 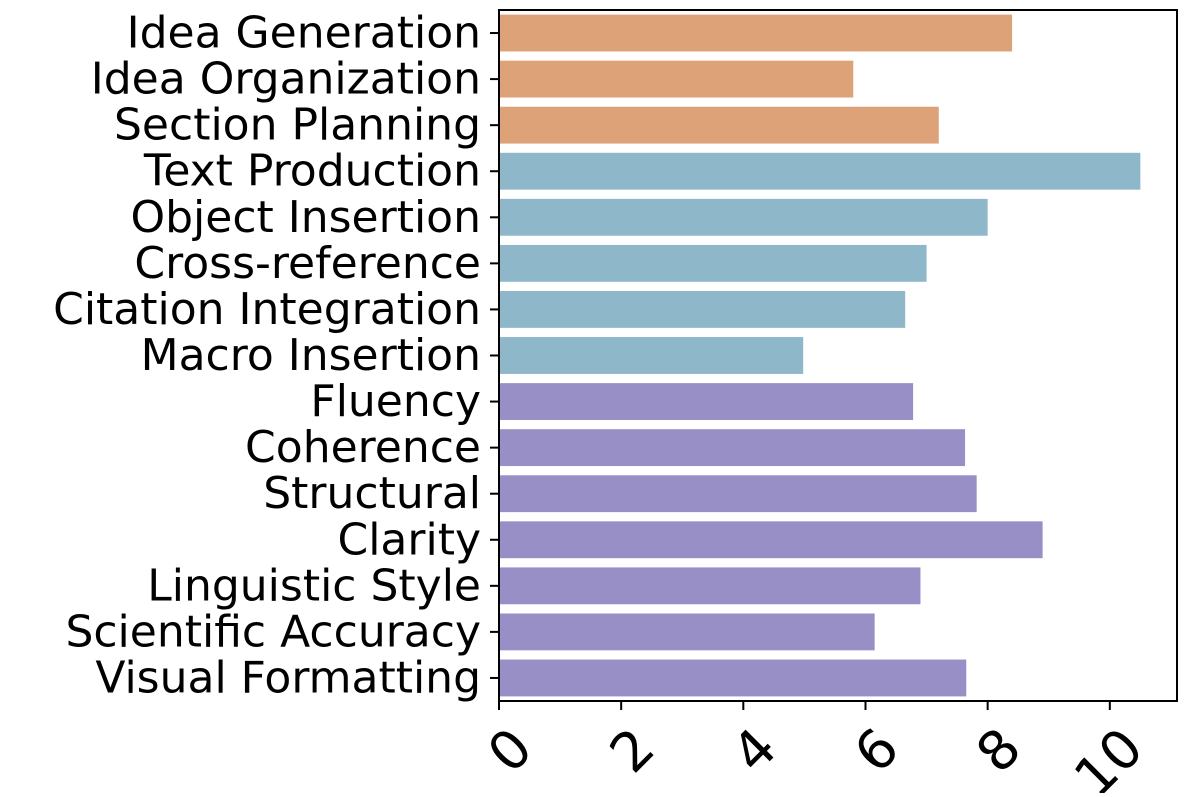 I want to click on x-tick-label-0: 0, so click(x=510, y=750).